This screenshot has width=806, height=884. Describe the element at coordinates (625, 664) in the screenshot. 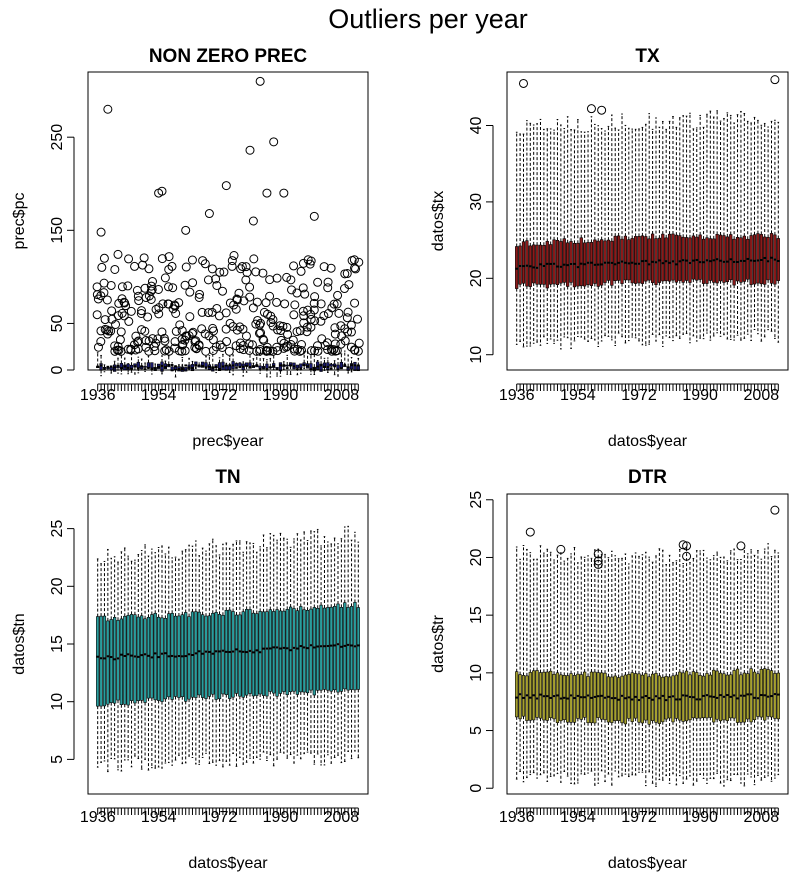

I see `box-year-1968` at that location.